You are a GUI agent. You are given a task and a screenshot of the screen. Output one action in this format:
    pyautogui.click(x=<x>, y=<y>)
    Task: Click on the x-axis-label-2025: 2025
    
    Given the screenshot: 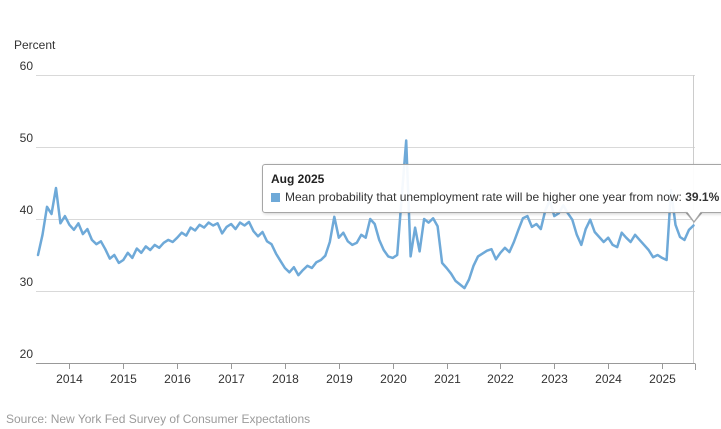 What is the action you would take?
    pyautogui.click(x=662, y=379)
    